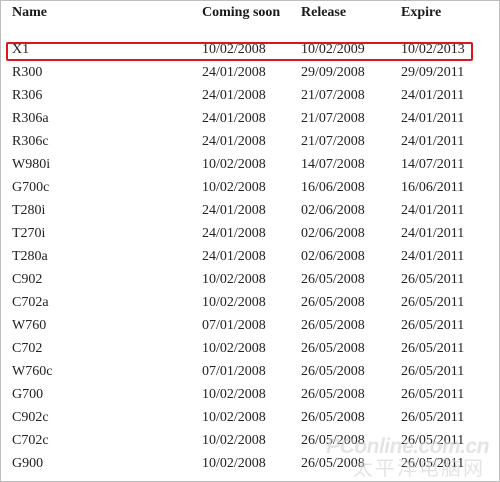 This screenshot has width=500, height=482. I want to click on table-row: C902 10/02/2008 26/05/2008 26/05/2011, so click(250, 280).